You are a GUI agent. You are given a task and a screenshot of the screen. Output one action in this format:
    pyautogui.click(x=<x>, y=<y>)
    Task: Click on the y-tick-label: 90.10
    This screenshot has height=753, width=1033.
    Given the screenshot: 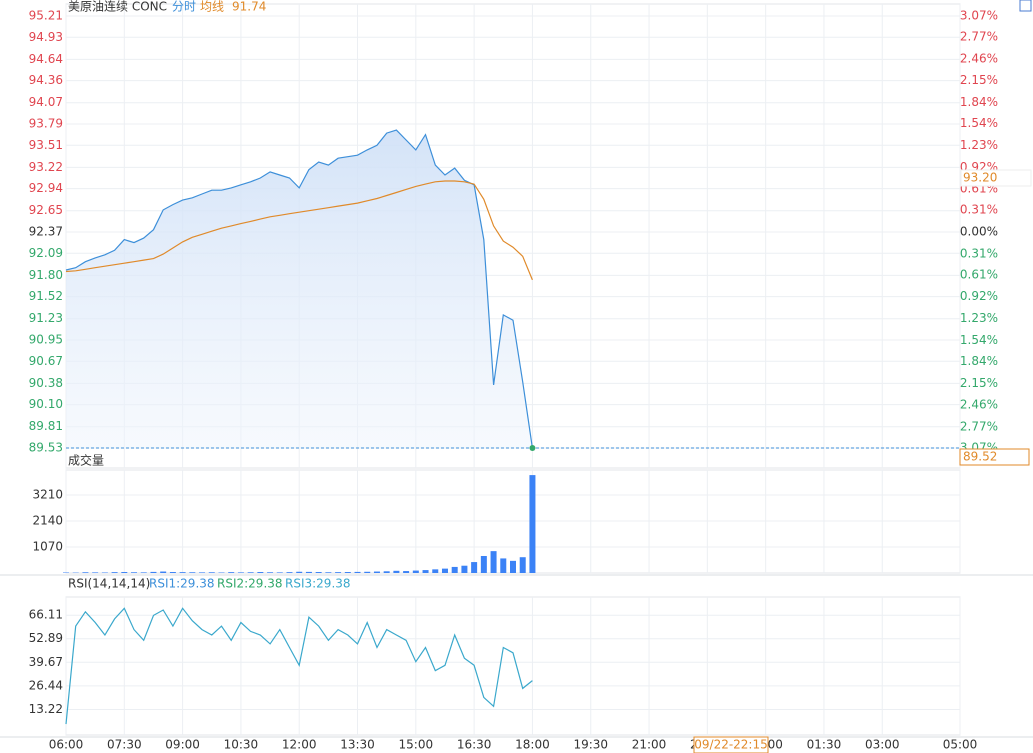 What is the action you would take?
    pyautogui.click(x=46, y=404)
    